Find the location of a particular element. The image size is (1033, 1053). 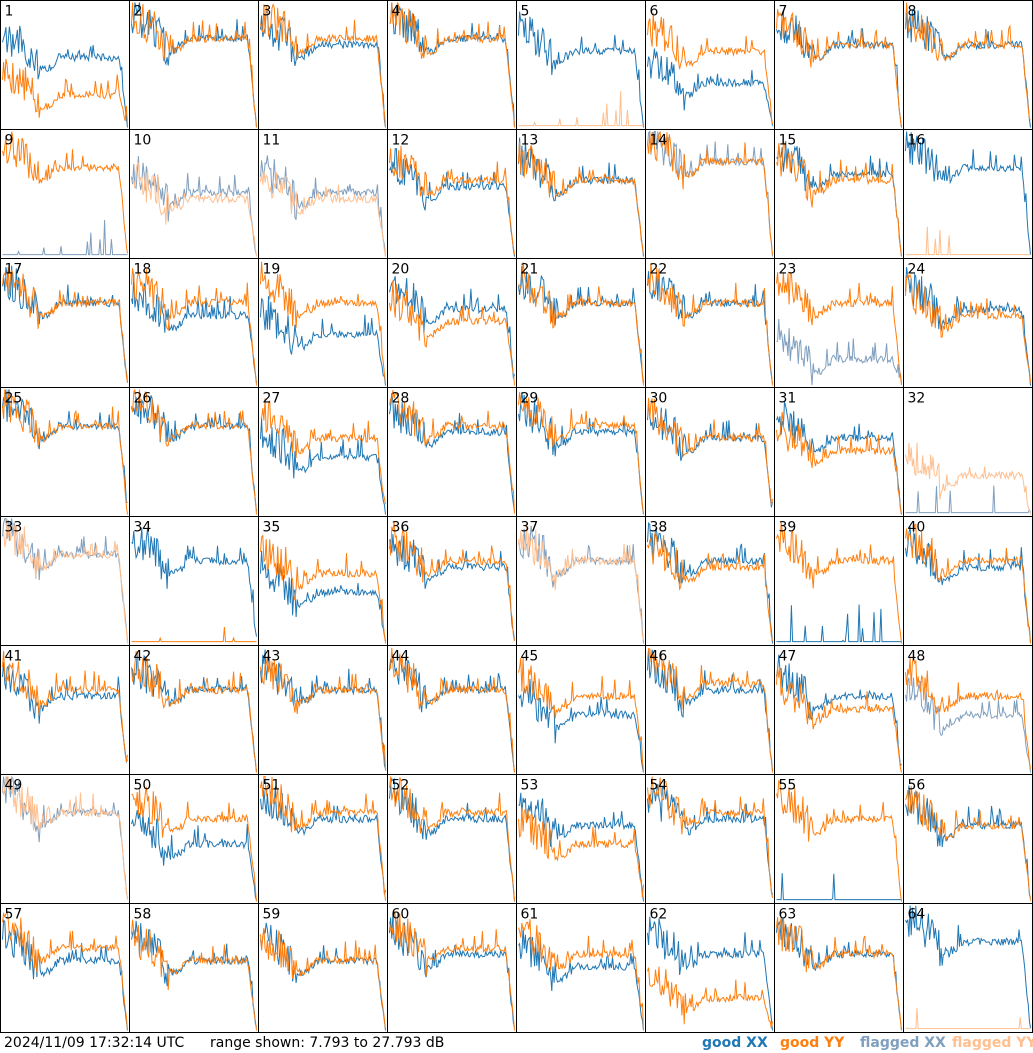

panel-label: 28 is located at coordinates (401, 399).